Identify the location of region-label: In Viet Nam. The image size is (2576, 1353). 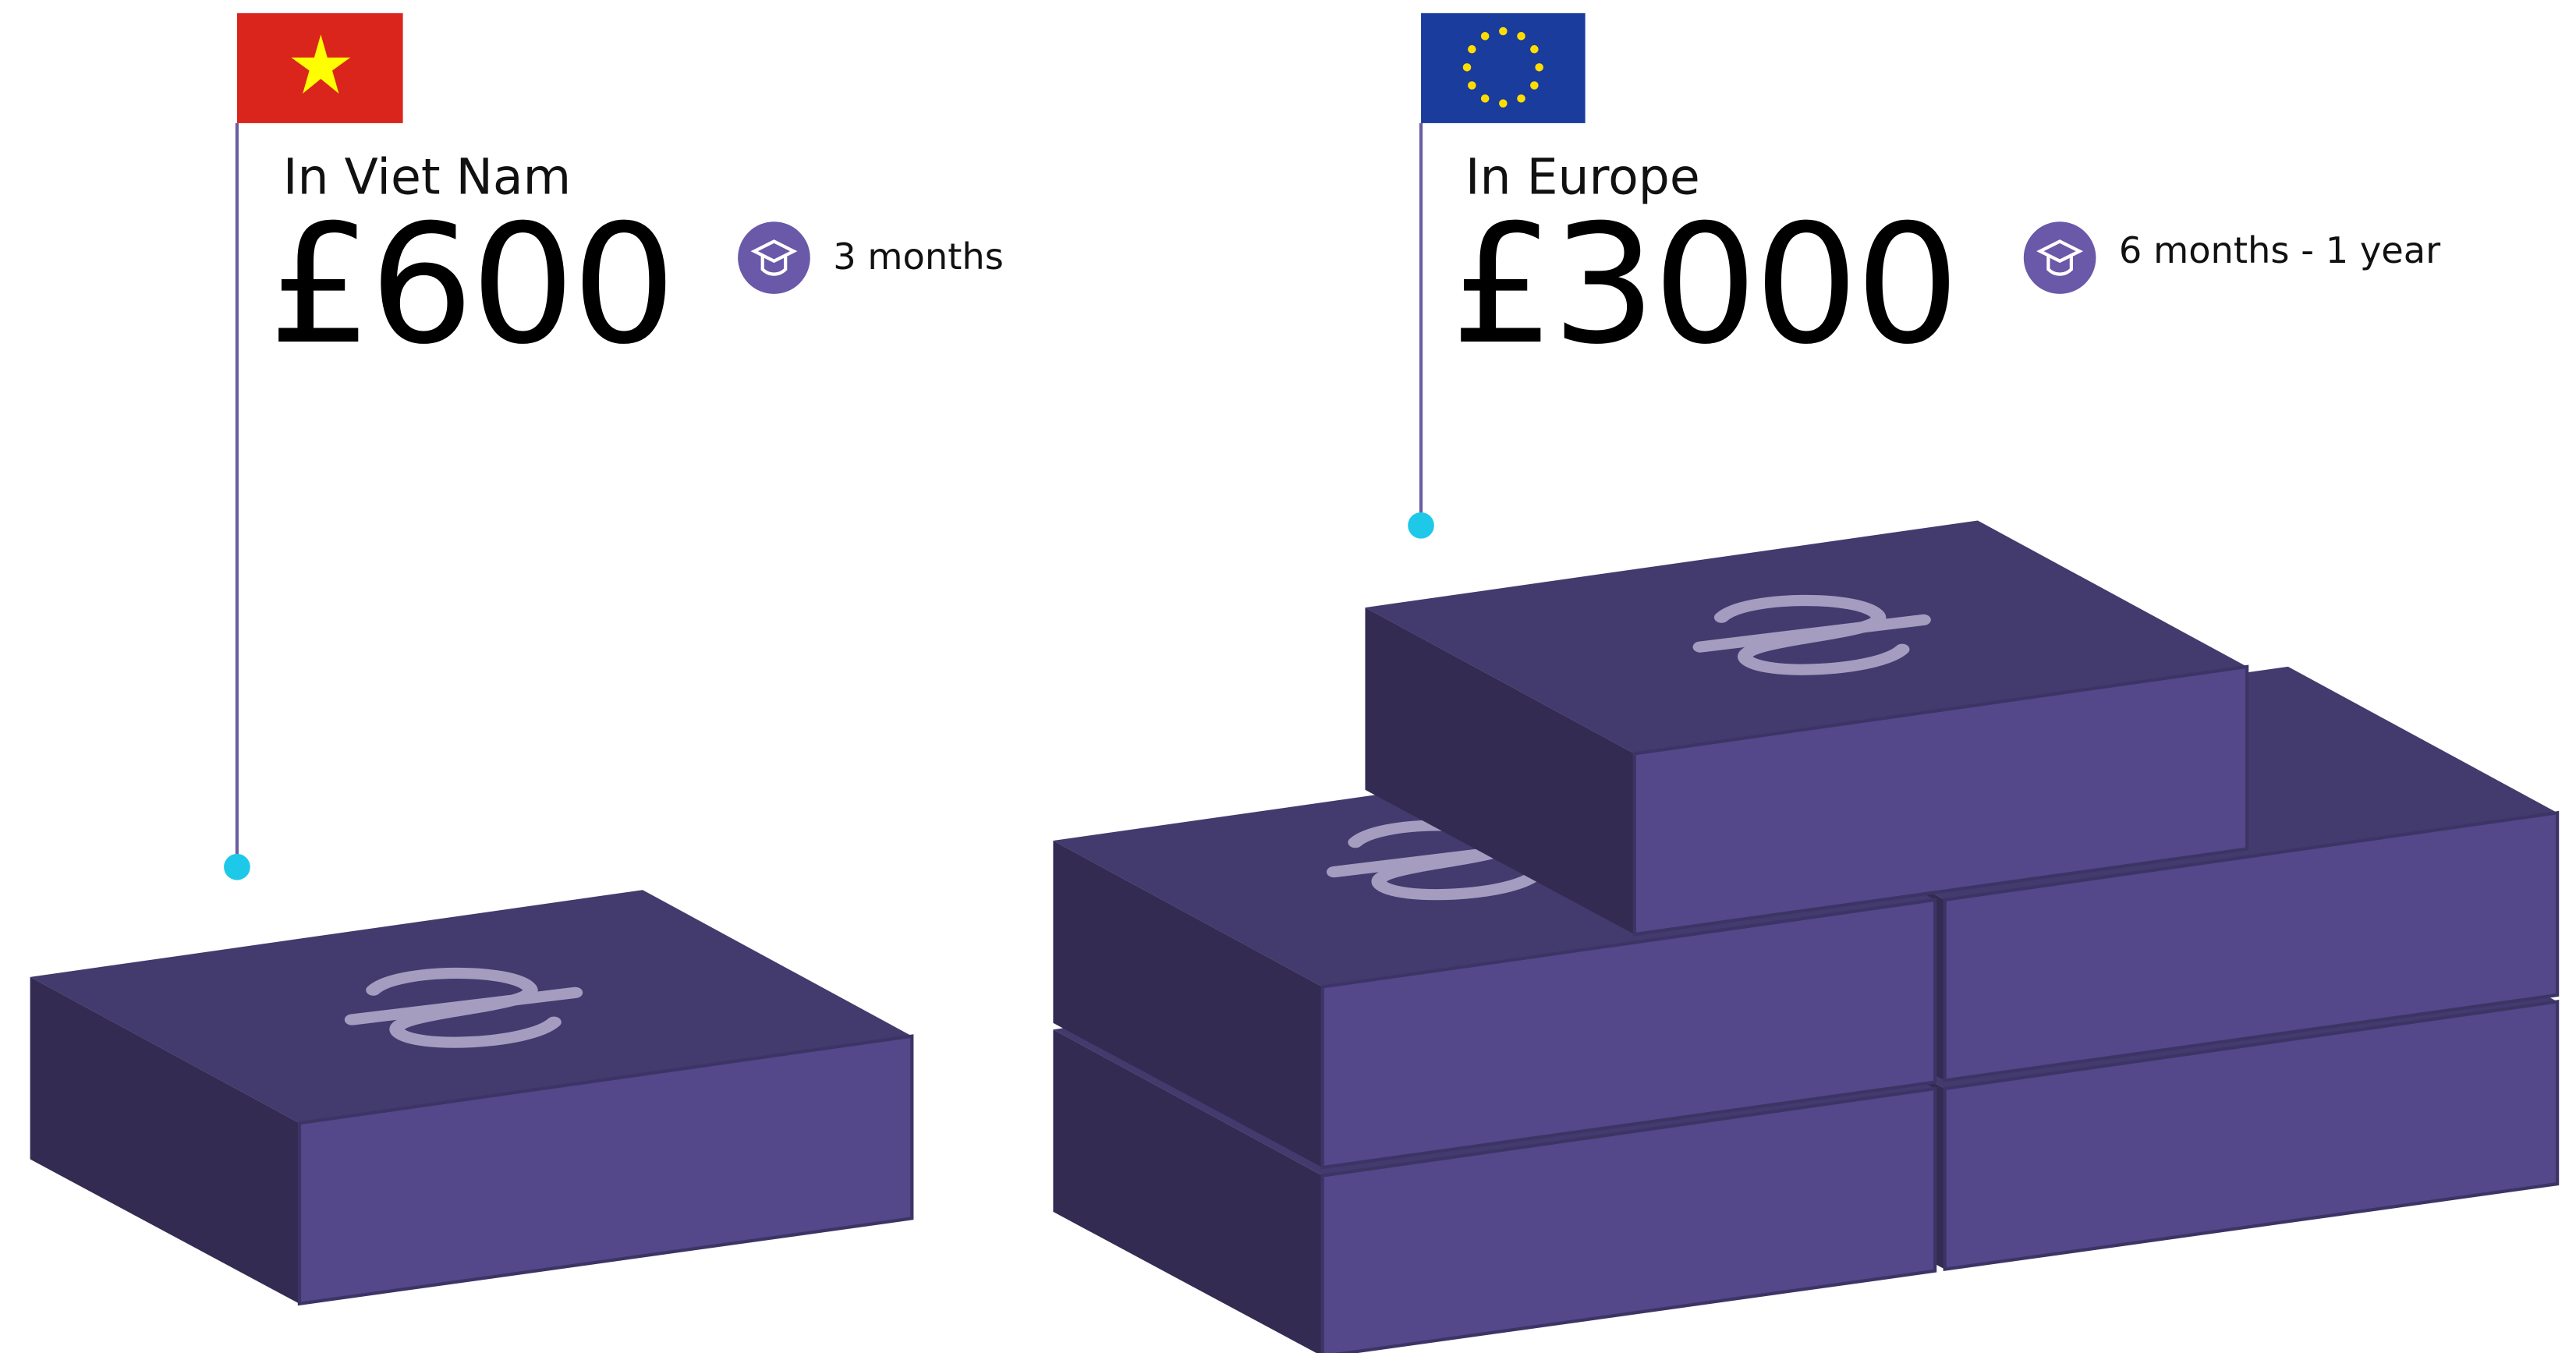
(427, 176).